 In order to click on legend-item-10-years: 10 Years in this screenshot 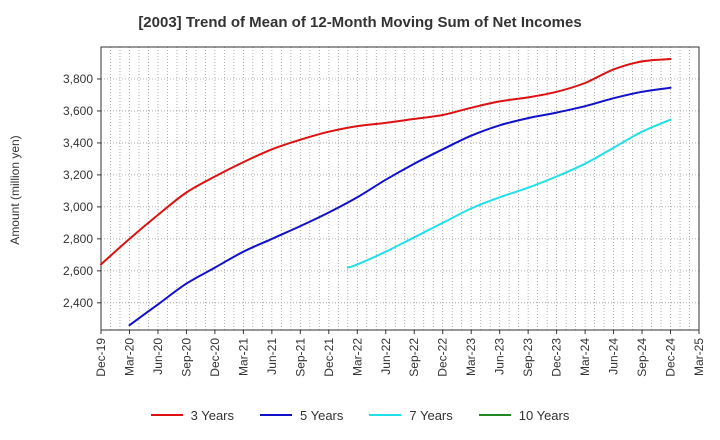, I will do `click(524, 415)`.